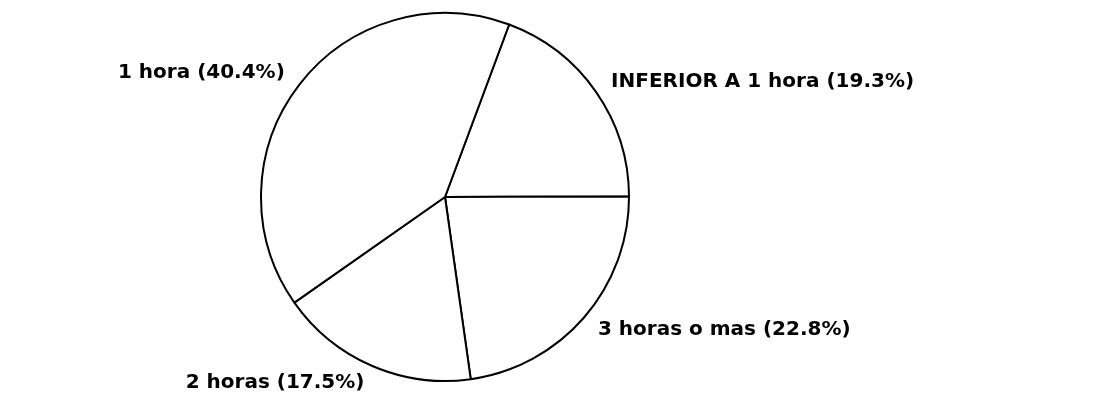  Describe the element at coordinates (275, 380) in the screenshot. I see `slice-label: 2 horas (17.5%)` at that location.